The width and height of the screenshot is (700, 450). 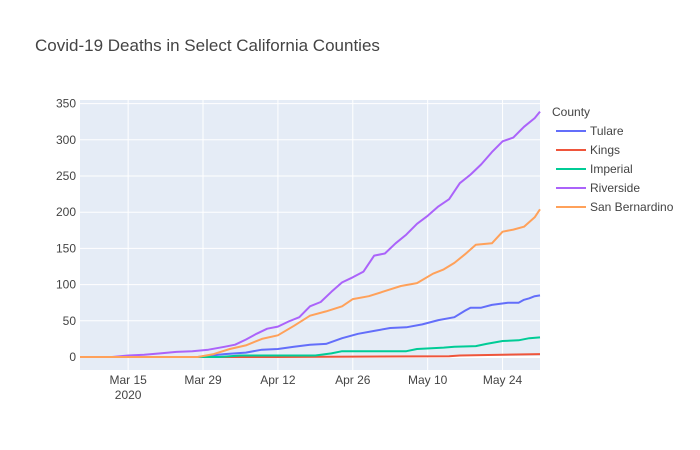 I want to click on x-tick-label: Apr 12, so click(x=278, y=380).